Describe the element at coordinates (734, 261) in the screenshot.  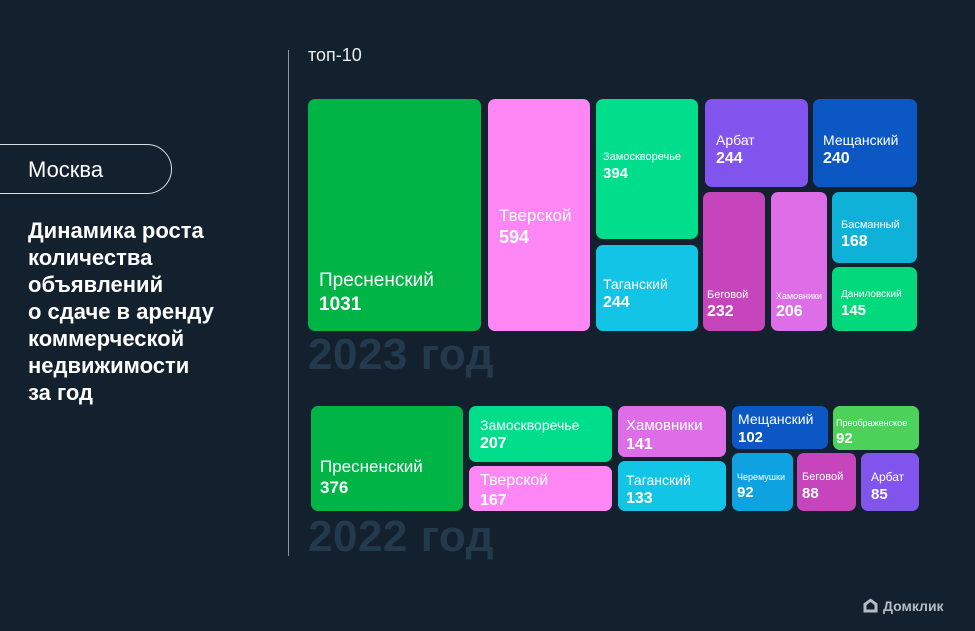
I see `treemap-tile: Беговой 232` at that location.